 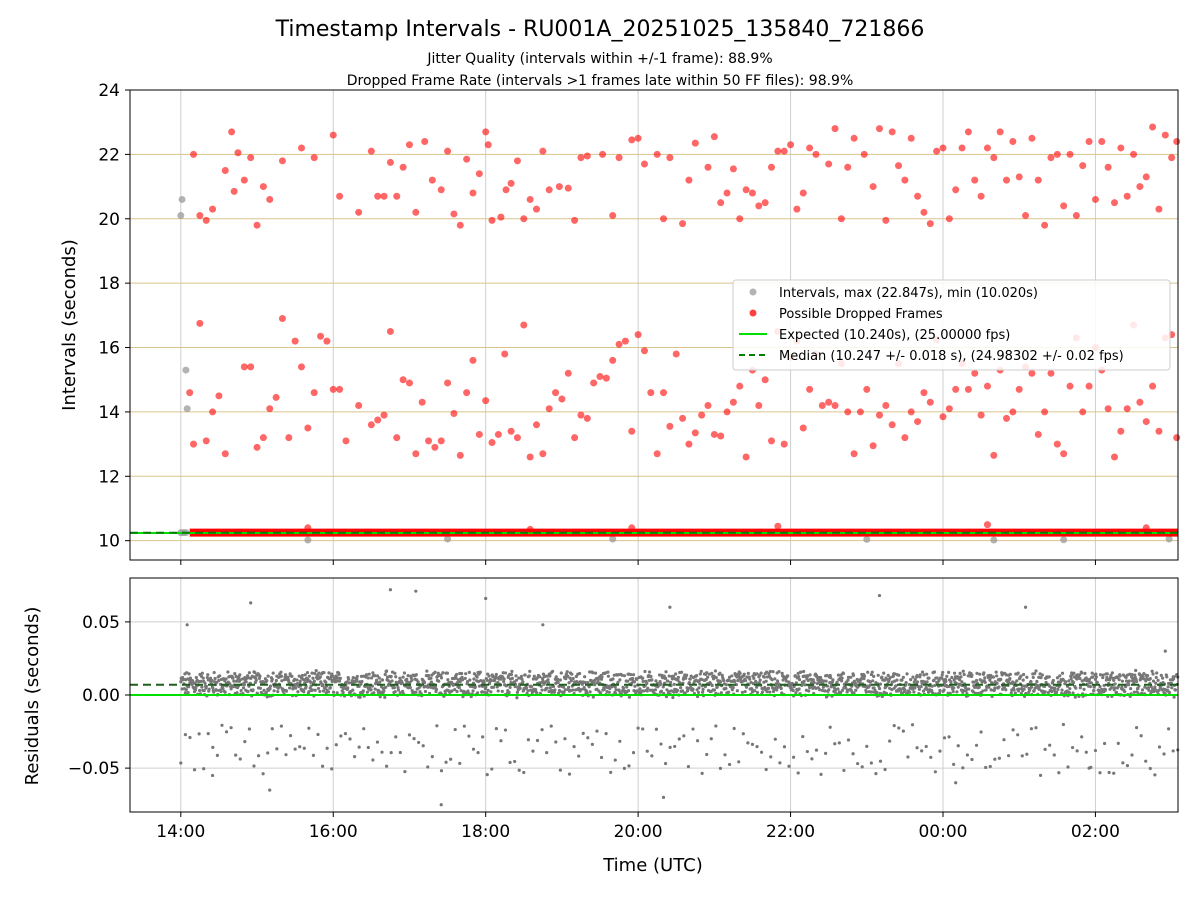 What do you see at coordinates (894, 335) in the screenshot?
I see `legend-label: Expected (10.240s), (25.00000 fps)` at bounding box center [894, 335].